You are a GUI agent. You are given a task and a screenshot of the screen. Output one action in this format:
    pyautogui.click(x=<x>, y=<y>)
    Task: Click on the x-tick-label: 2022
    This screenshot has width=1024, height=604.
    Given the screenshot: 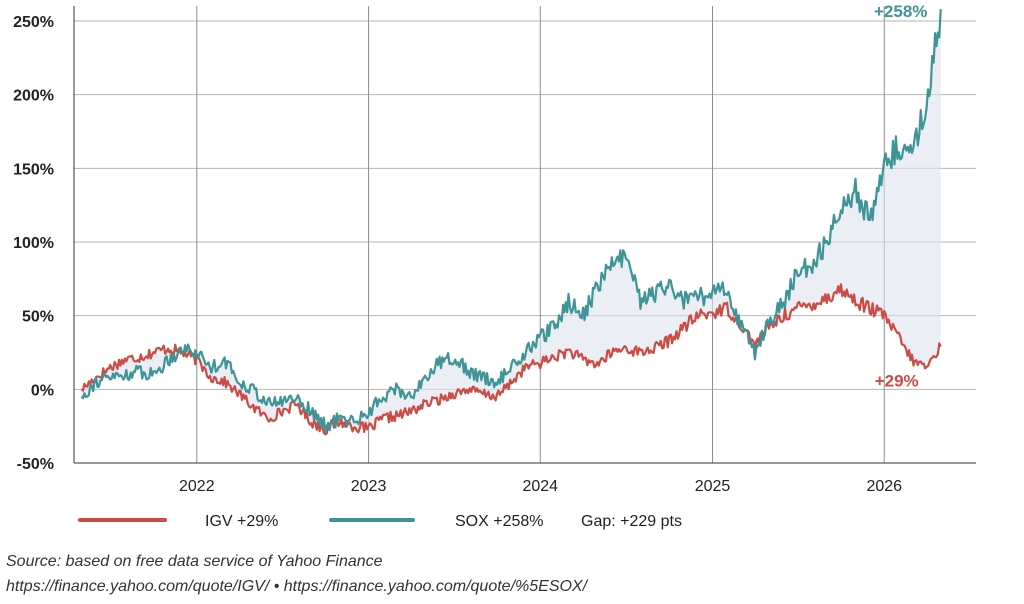 What is the action you would take?
    pyautogui.click(x=197, y=486)
    